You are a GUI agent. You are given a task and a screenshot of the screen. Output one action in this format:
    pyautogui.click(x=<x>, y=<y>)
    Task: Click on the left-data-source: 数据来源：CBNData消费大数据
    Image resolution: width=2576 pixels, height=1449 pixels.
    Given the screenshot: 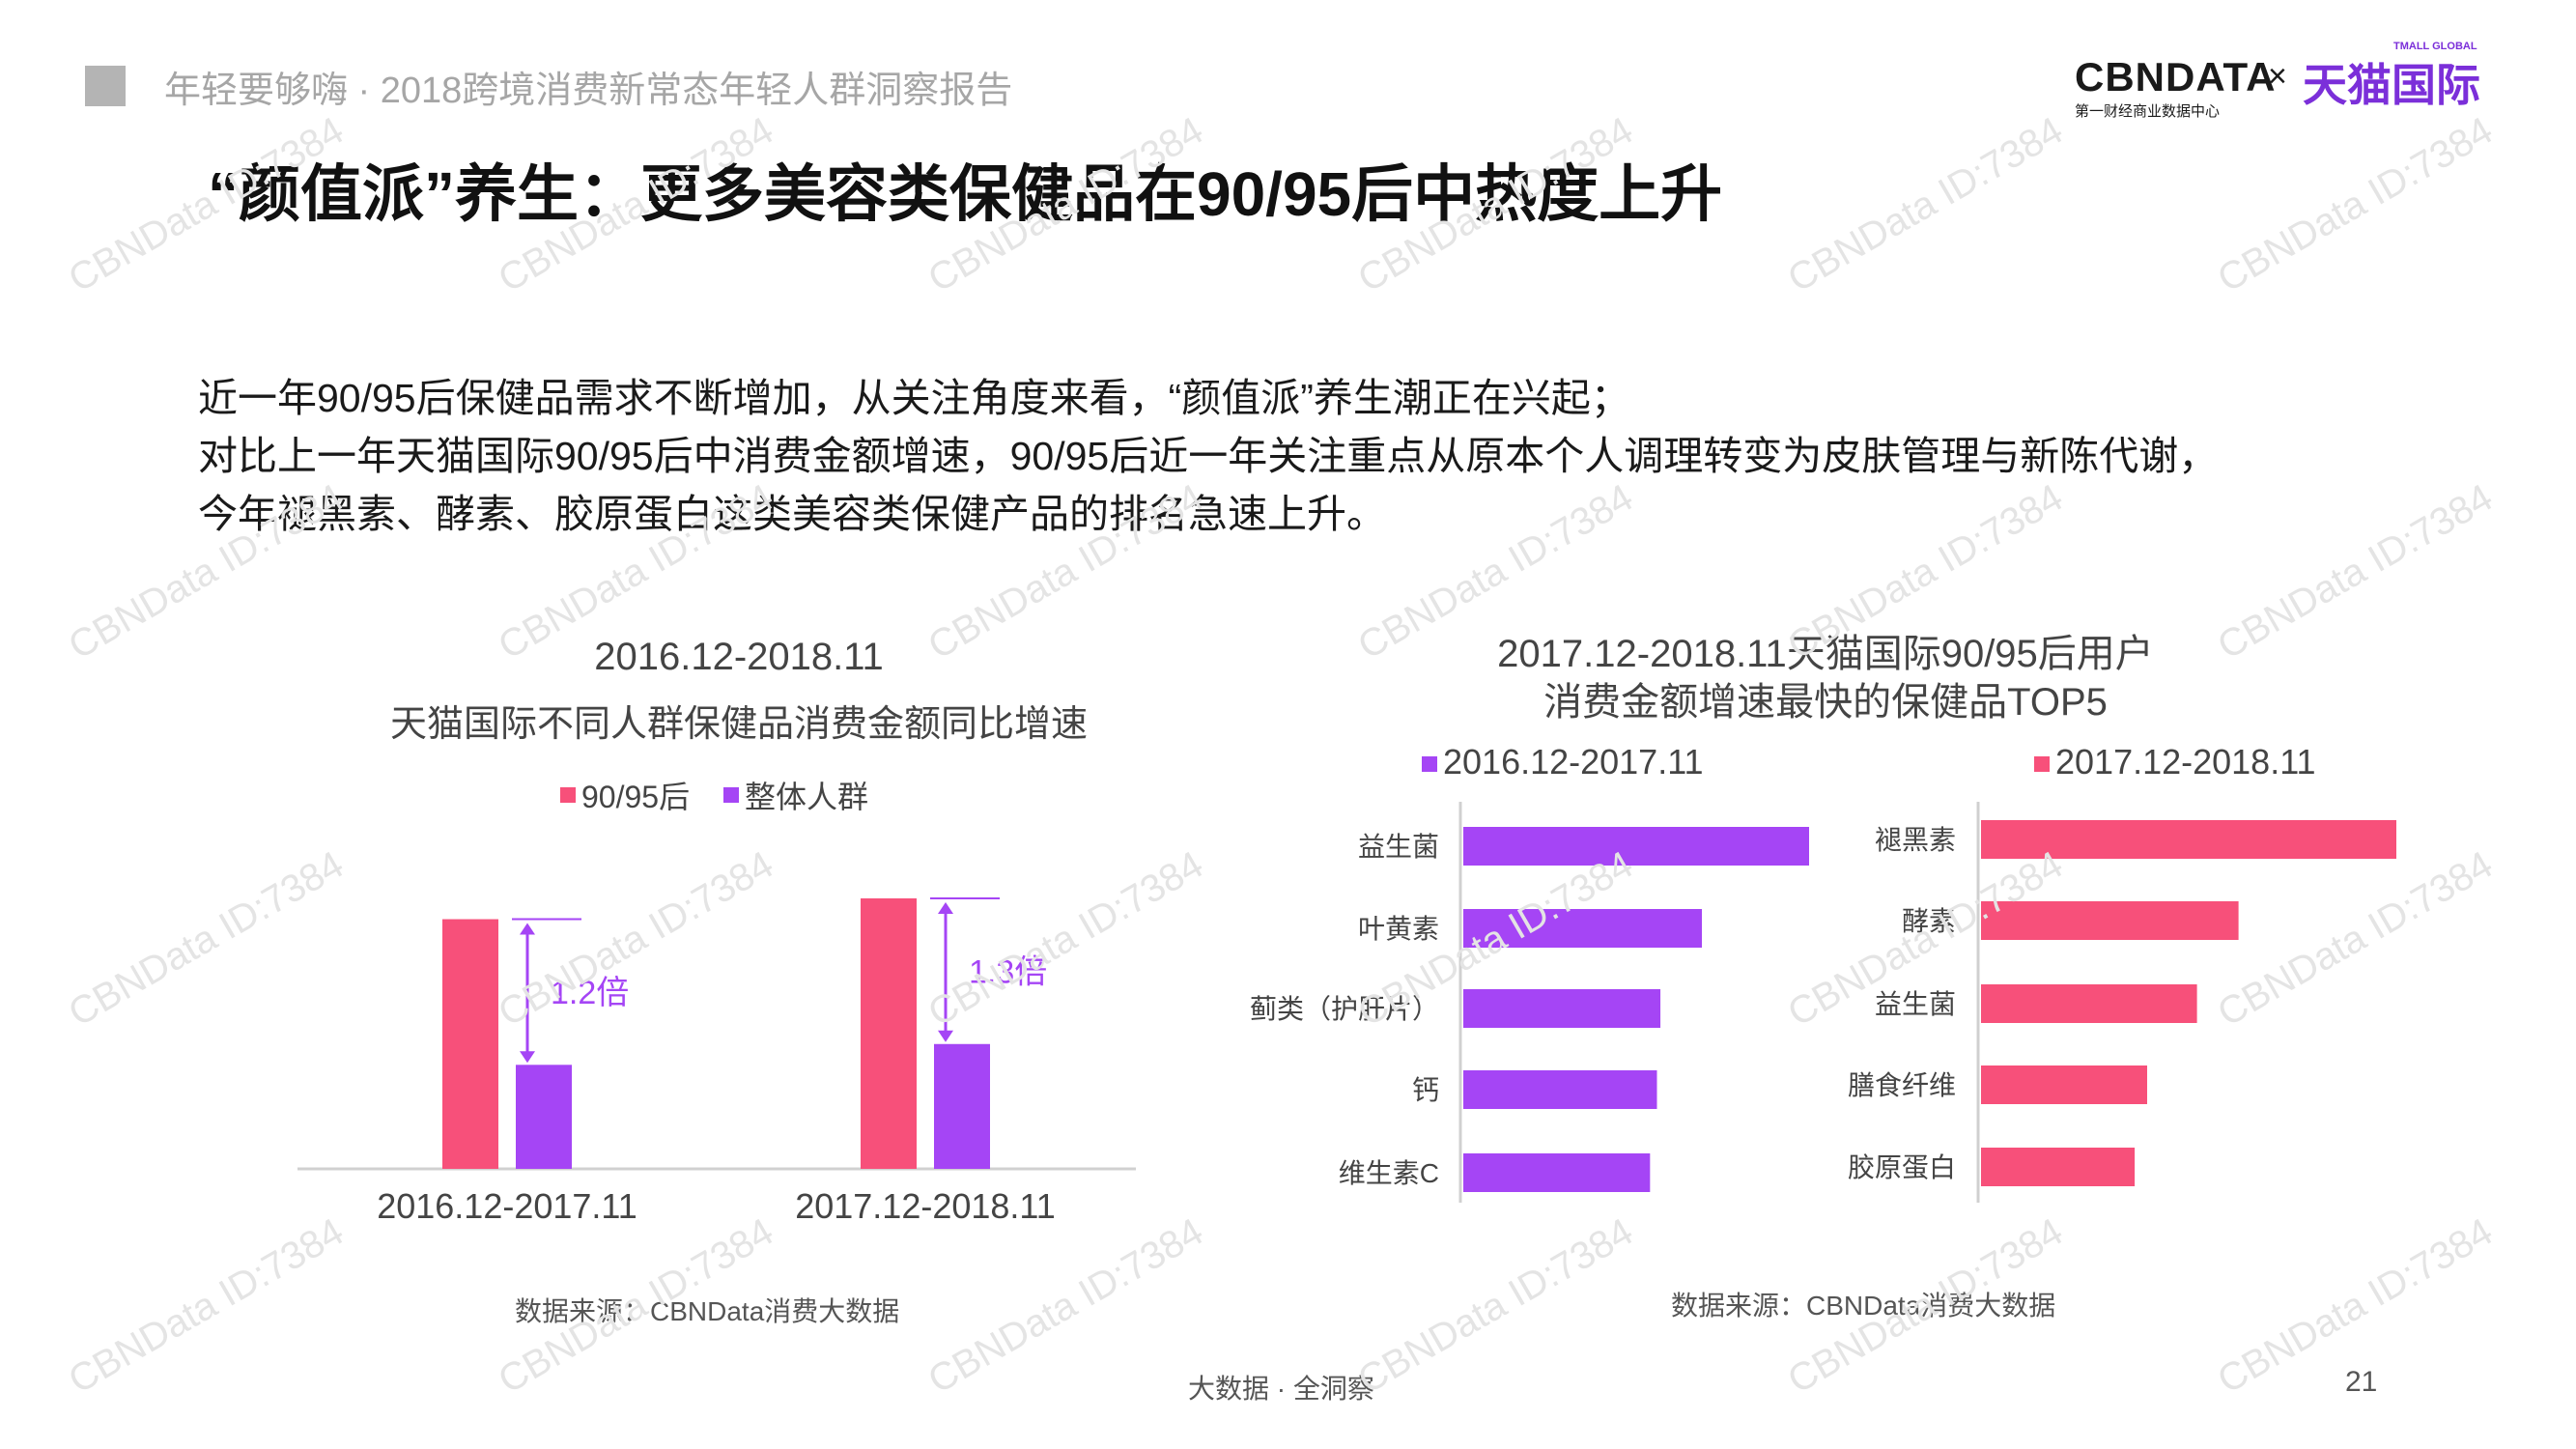 What is the action you would take?
    pyautogui.click(x=707, y=1311)
    